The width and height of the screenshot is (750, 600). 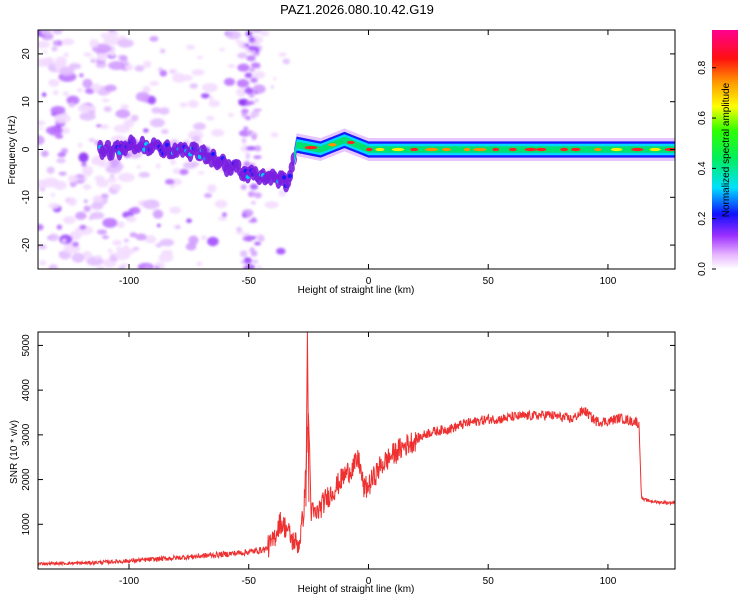 I want to click on ridge-blob, so click(x=238, y=164).